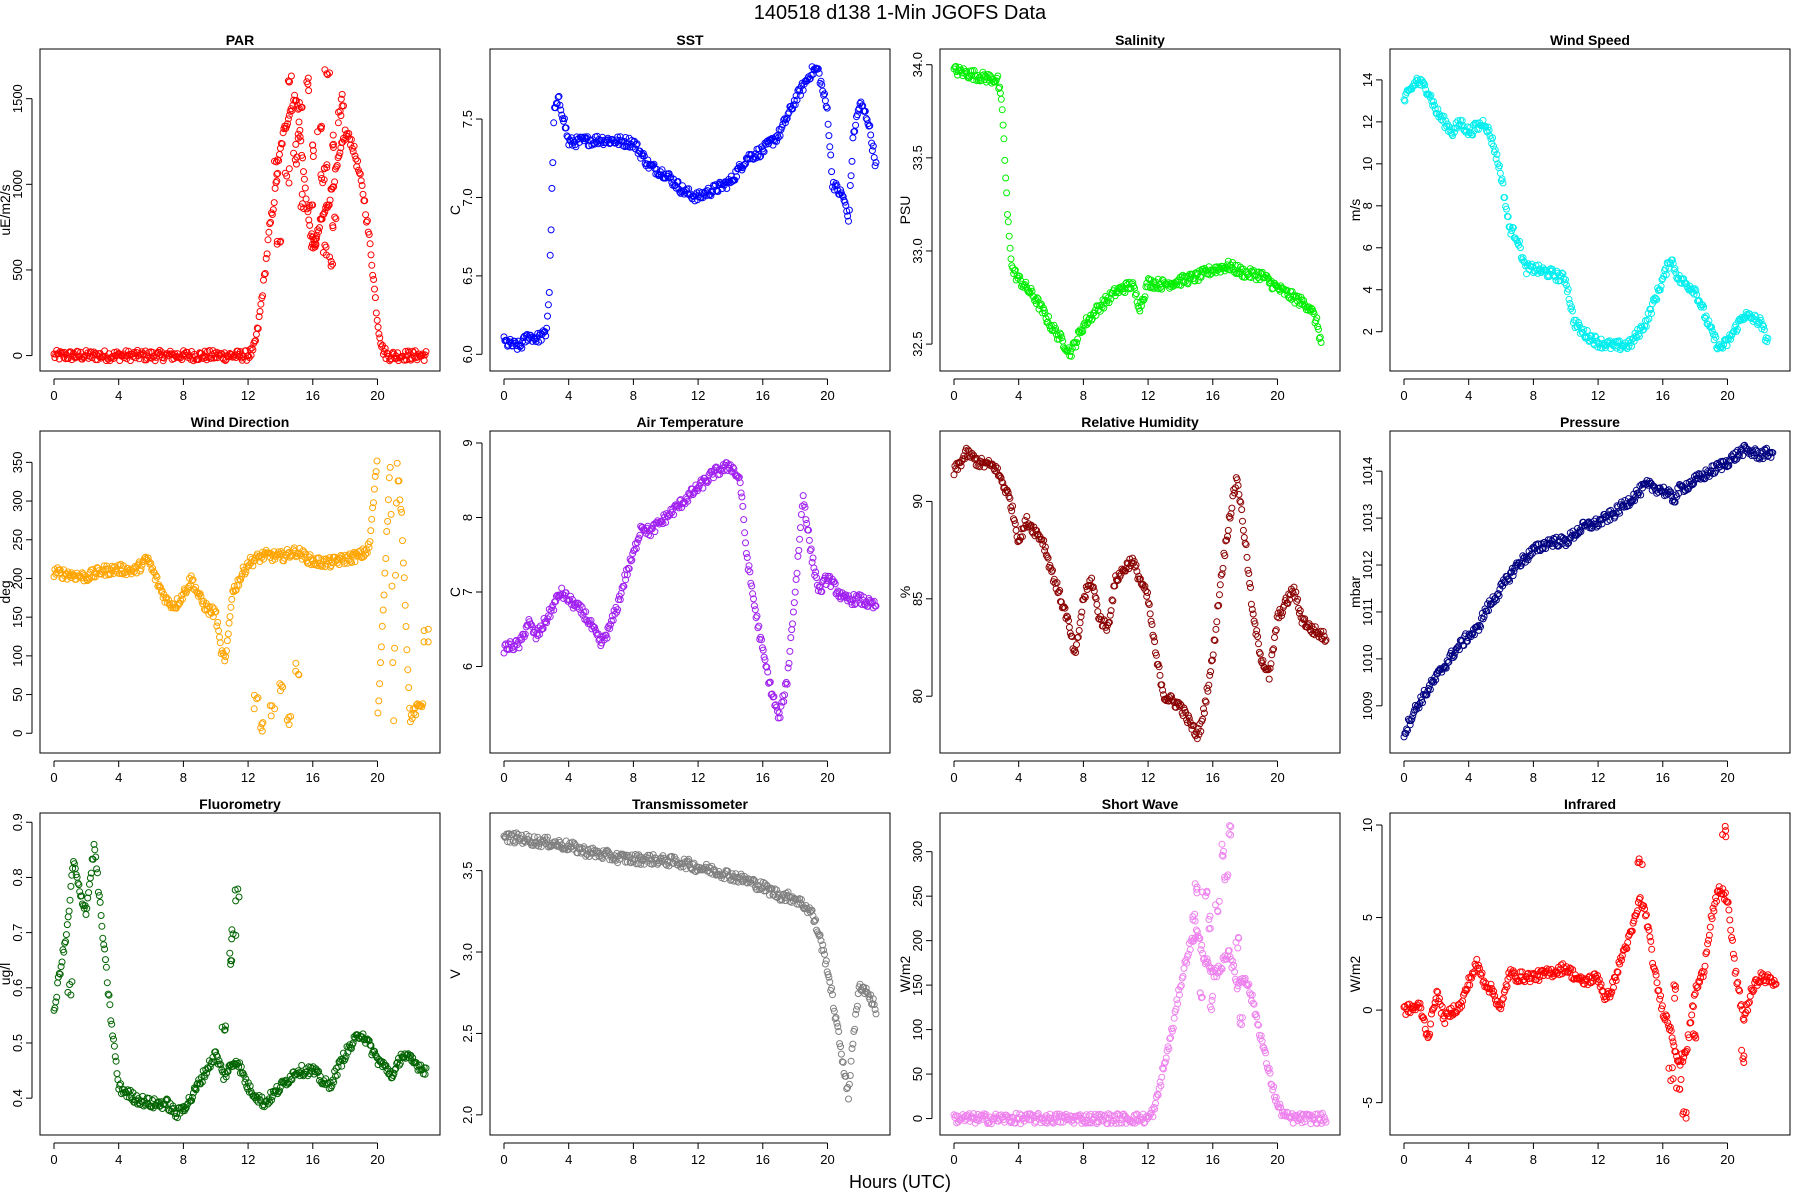 Image resolution: width=1800 pixels, height=1200 pixels. I want to click on y-tick-label: 12, so click(1367, 122).